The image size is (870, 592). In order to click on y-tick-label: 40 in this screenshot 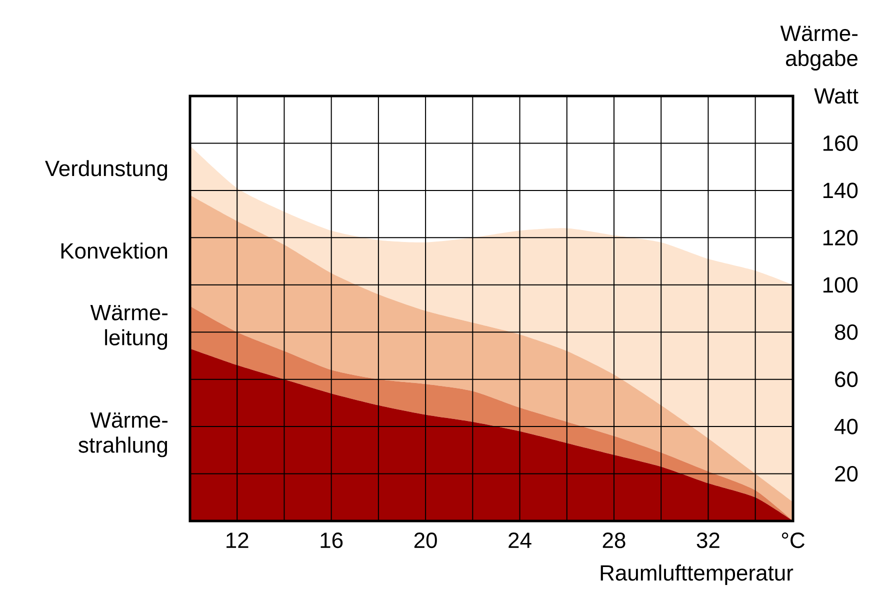, I will do `click(846, 426)`.